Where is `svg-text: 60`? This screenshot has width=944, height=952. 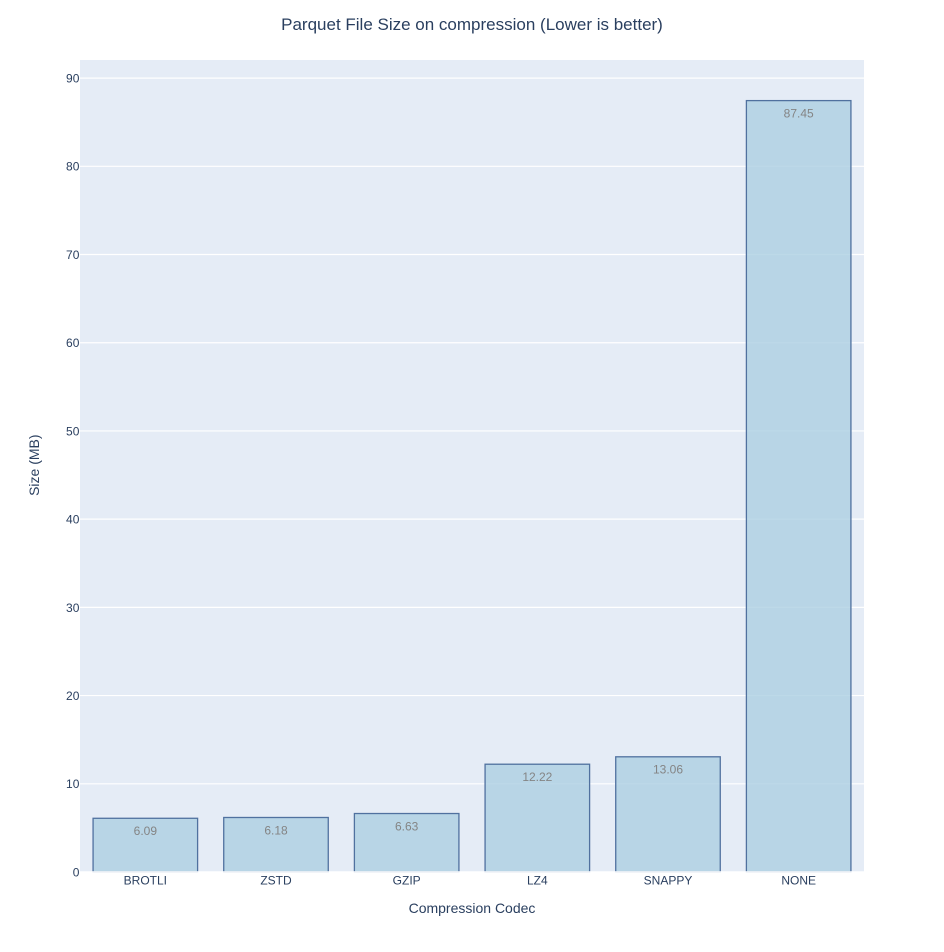 svg-text: 60 is located at coordinates (73, 343).